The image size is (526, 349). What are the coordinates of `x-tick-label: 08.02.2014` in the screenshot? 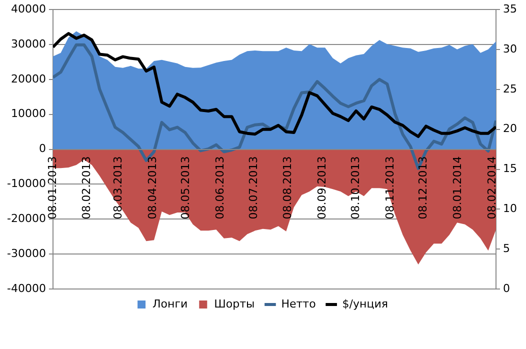 It's located at (492, 188).